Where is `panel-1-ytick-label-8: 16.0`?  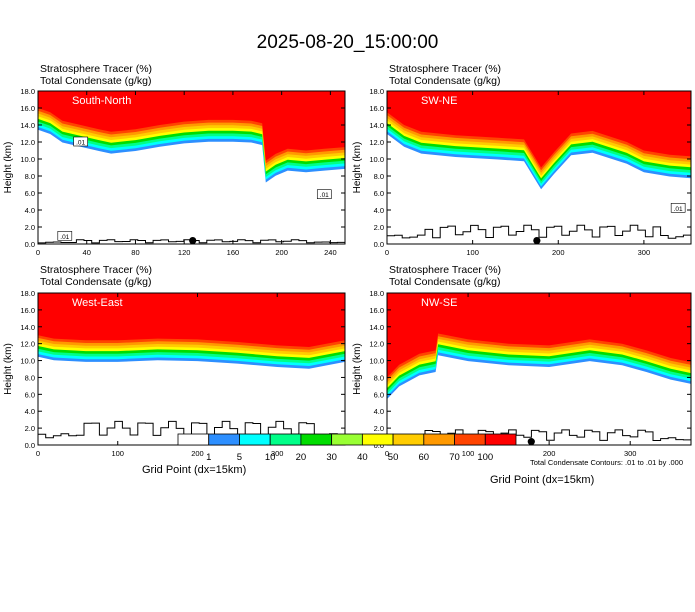 panel-1-ytick-label-8: 16.0 is located at coordinates (27, 108).